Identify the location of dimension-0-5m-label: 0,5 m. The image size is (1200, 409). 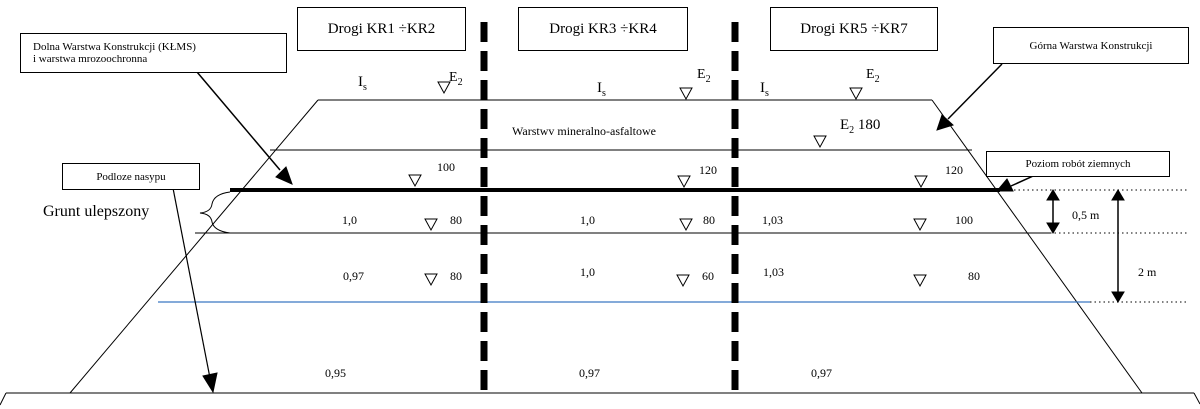
(1086, 215).